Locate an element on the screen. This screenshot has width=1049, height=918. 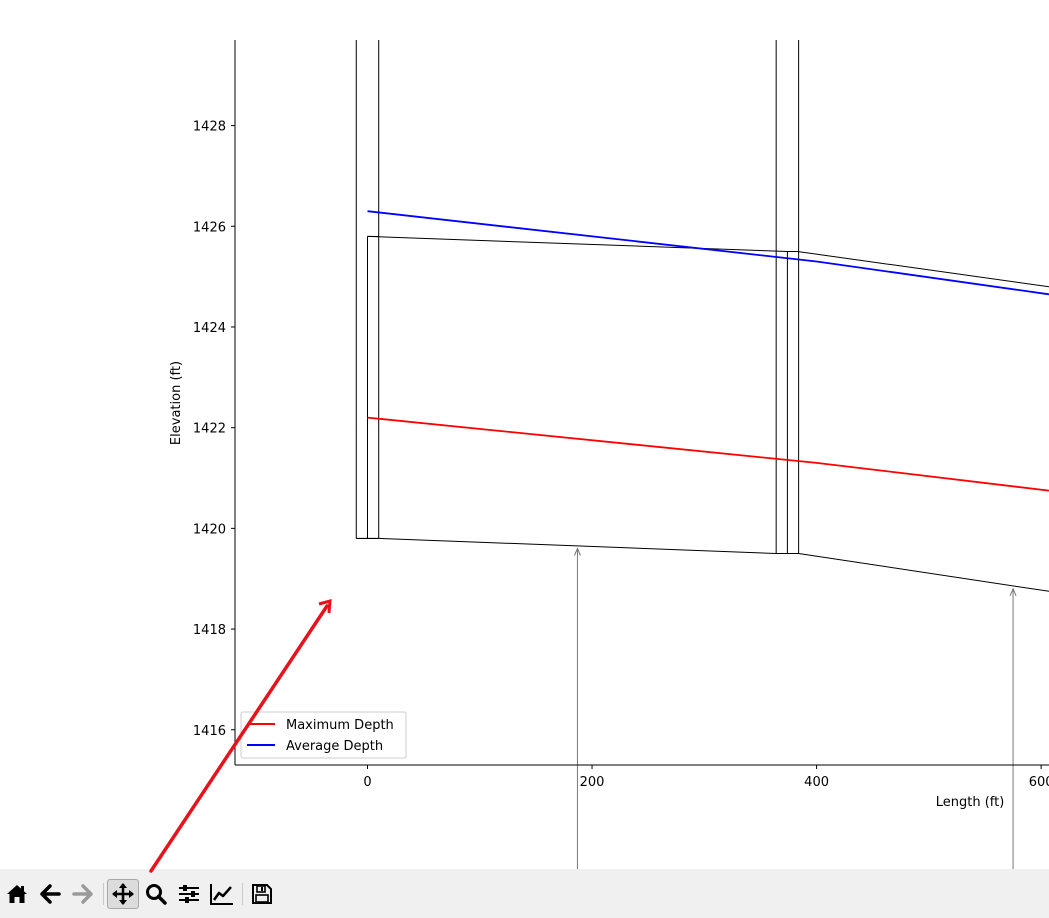
pan-button is located at coordinates (123, 894).